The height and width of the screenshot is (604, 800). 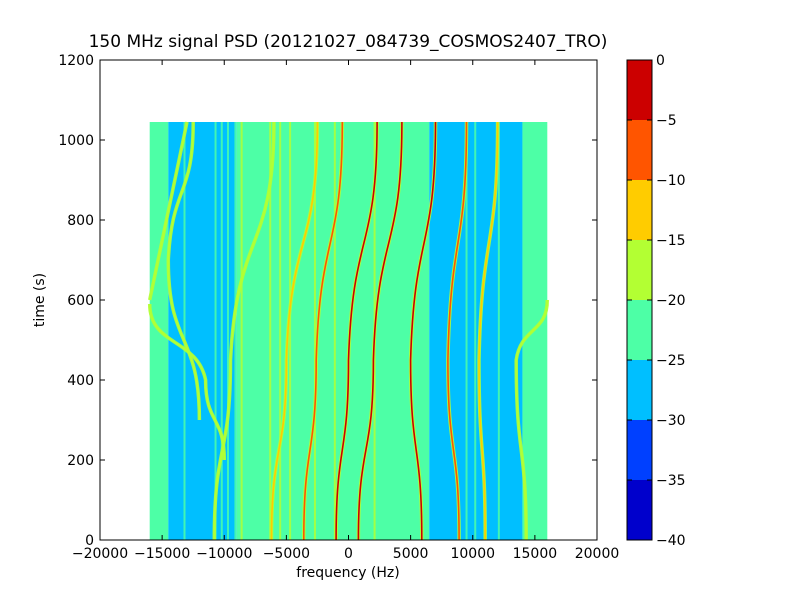 What do you see at coordinates (671, 241) in the screenshot?
I see `colorbar-tick-label: −15` at bounding box center [671, 241].